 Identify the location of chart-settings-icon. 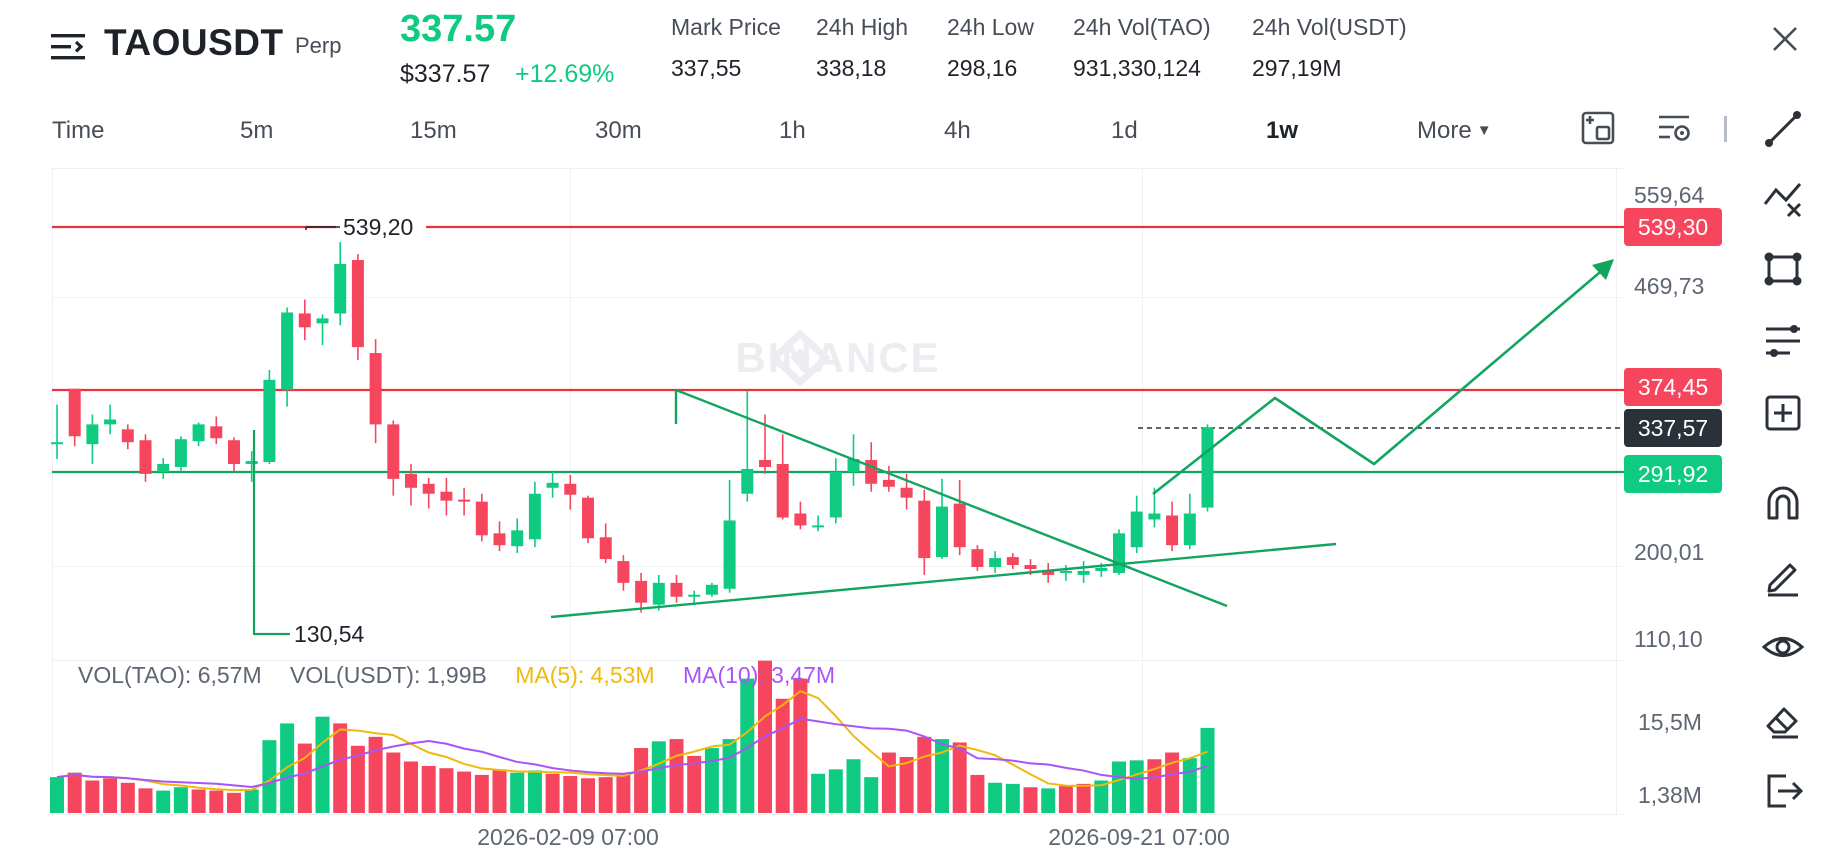
(1598, 128).